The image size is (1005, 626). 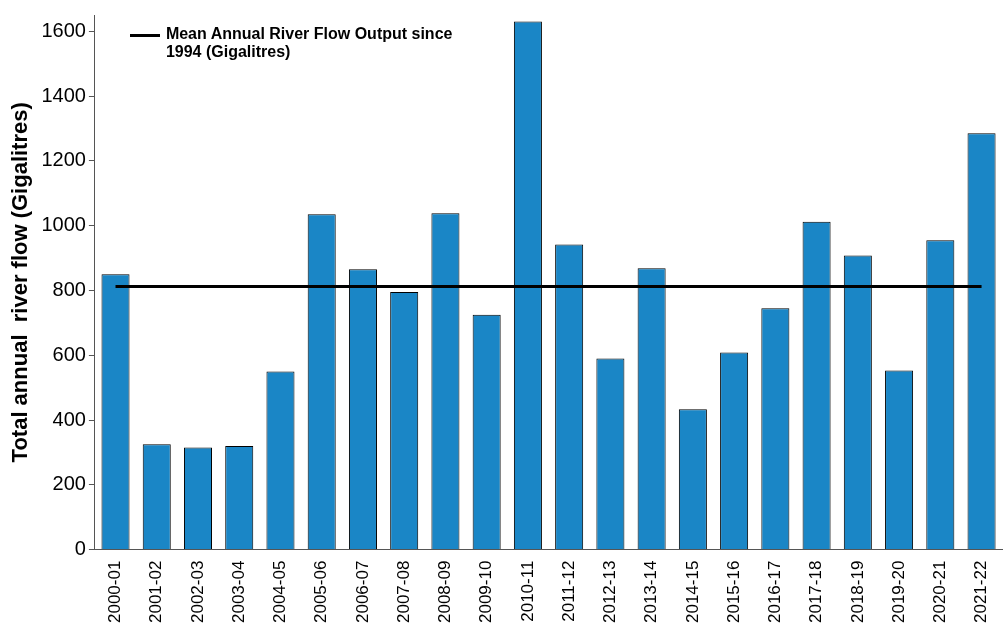 What do you see at coordinates (527, 591) in the screenshot?
I see `x-tick-label: 2010-11` at bounding box center [527, 591].